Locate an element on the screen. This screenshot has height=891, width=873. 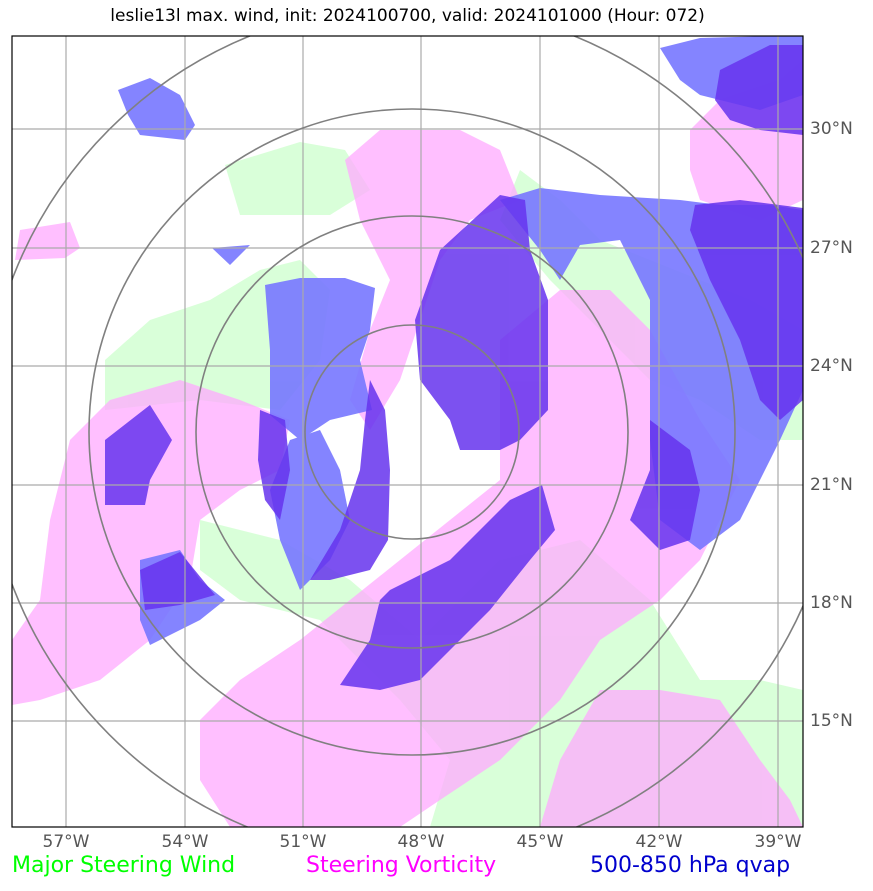
lon-label-48w: 48°W is located at coordinates (421, 842).